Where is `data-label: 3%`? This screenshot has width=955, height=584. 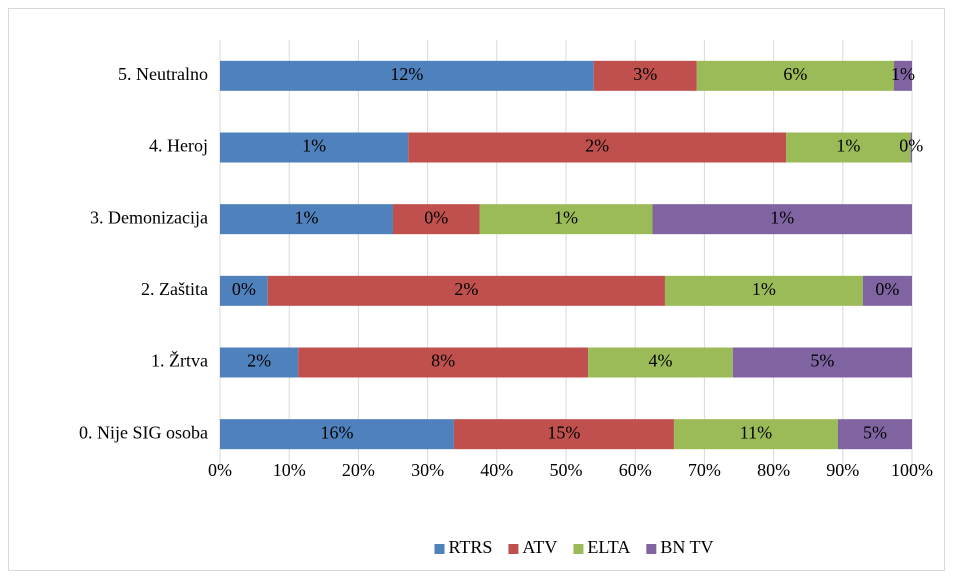 data-label: 3% is located at coordinates (645, 74).